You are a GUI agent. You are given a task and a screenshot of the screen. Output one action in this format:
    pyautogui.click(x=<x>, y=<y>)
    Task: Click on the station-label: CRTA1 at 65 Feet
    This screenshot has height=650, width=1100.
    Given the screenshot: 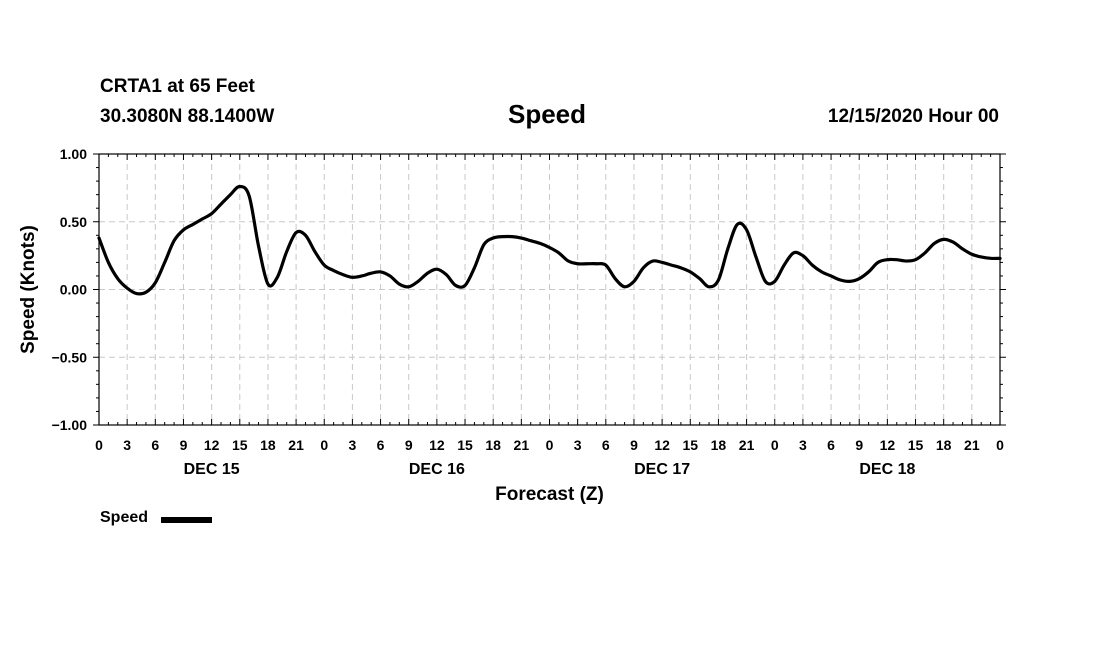 What is the action you would take?
    pyautogui.click(x=177, y=86)
    